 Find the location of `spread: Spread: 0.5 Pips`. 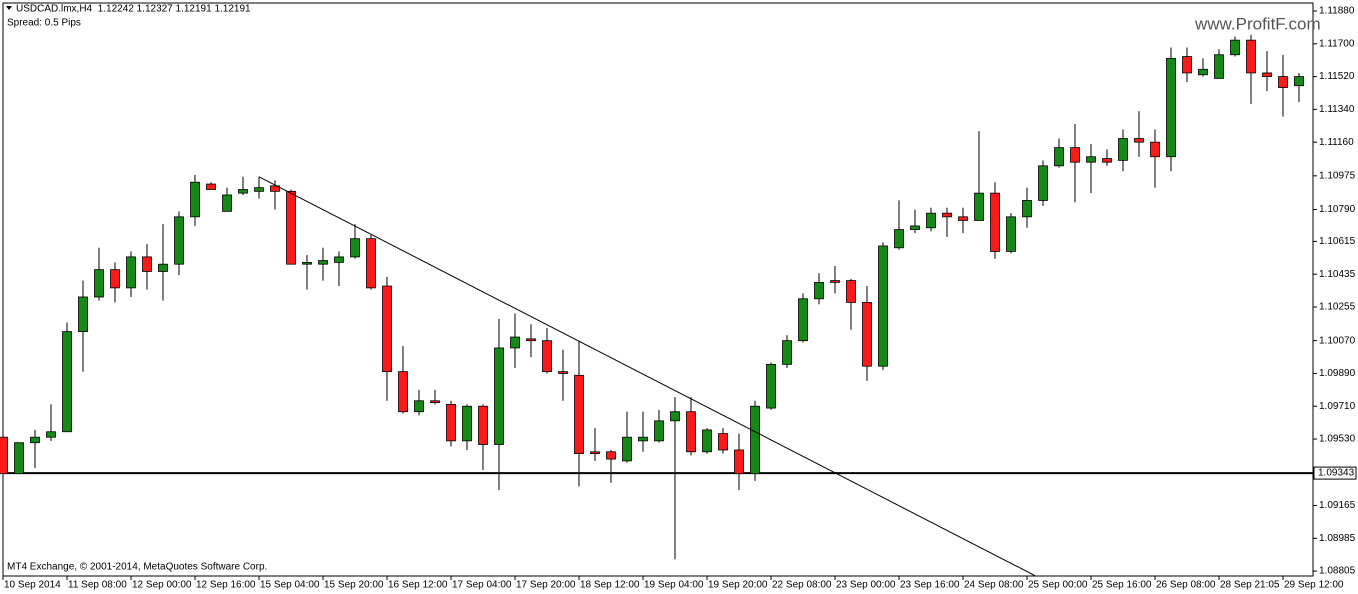

spread: Spread: 0.5 Pips is located at coordinates (44, 23).